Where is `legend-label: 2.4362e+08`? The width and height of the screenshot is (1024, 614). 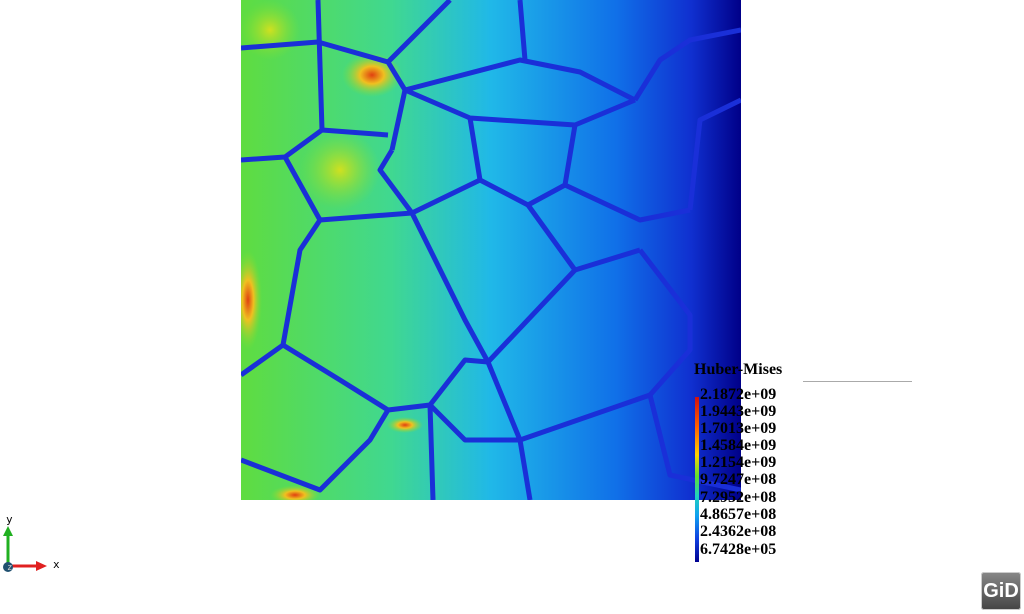 legend-label: 2.4362e+08 is located at coordinates (738, 531).